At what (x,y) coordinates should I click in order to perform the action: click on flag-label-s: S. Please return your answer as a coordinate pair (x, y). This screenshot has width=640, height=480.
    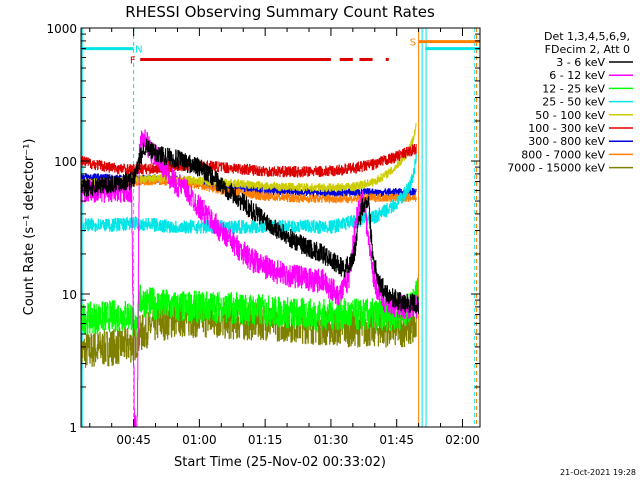
    Looking at the image, I should click on (413, 43).